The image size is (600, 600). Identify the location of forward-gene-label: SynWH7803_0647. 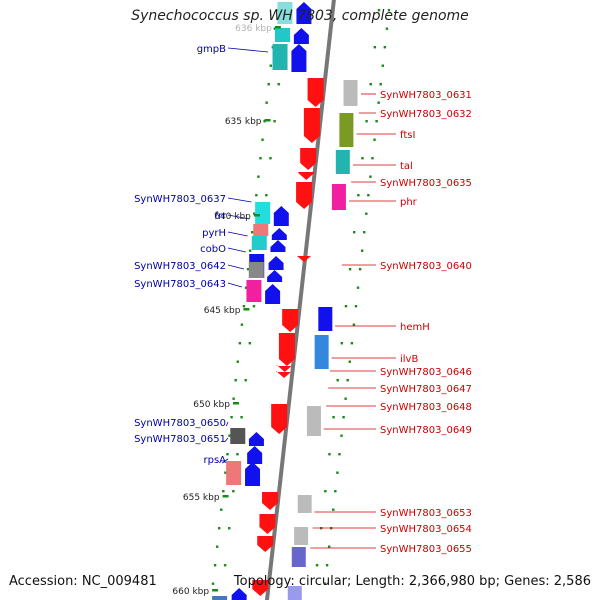
(426, 389).